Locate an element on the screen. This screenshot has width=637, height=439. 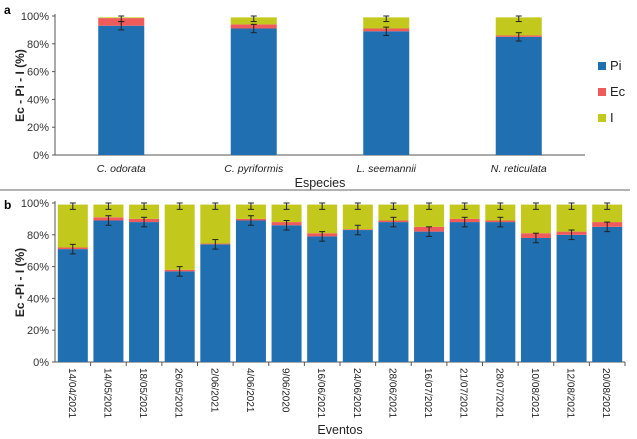
x-tick-label: C. pyriformis is located at coordinates (254, 169).